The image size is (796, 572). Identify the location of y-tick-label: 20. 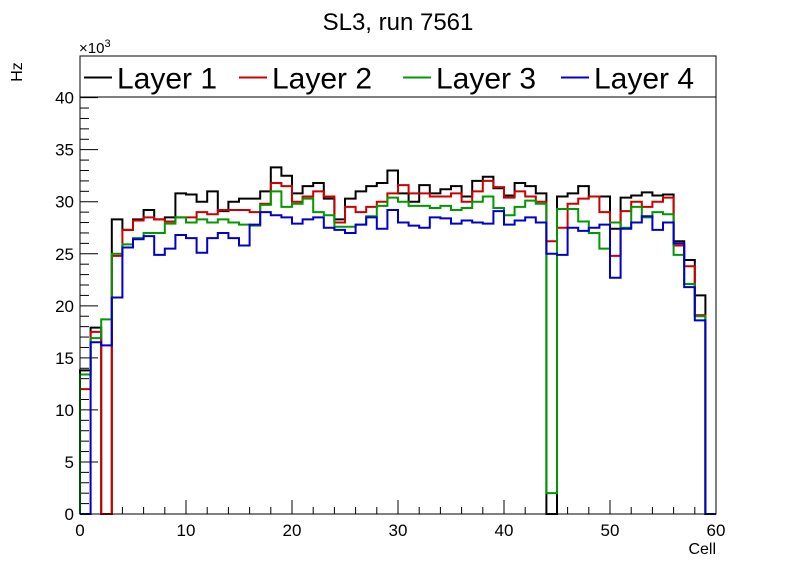
(64, 306).